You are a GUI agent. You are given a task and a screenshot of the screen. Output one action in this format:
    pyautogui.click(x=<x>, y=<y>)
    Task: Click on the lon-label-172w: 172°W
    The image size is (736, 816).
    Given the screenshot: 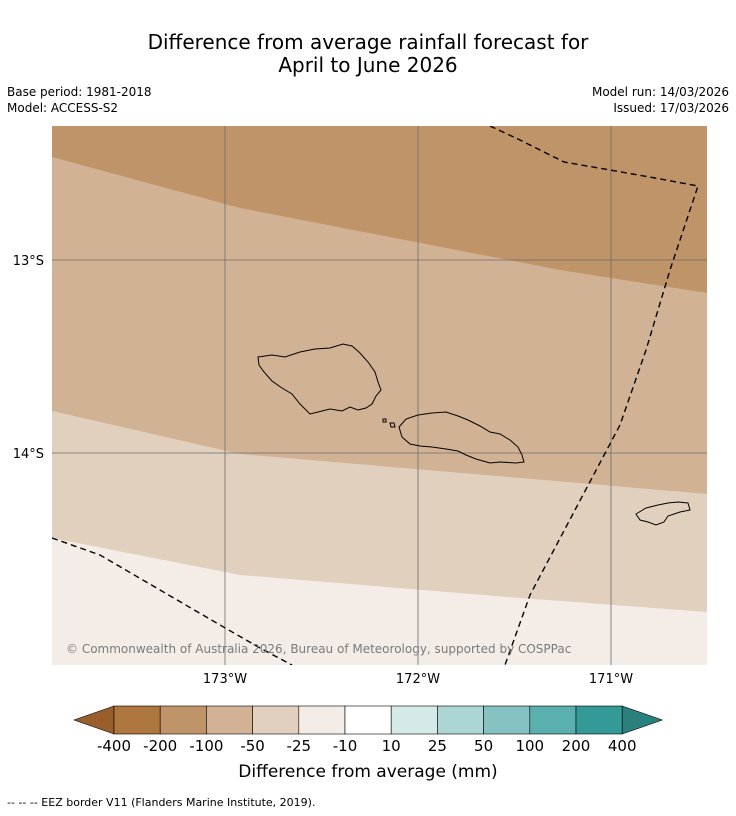 What is the action you would take?
    pyautogui.click(x=418, y=679)
    